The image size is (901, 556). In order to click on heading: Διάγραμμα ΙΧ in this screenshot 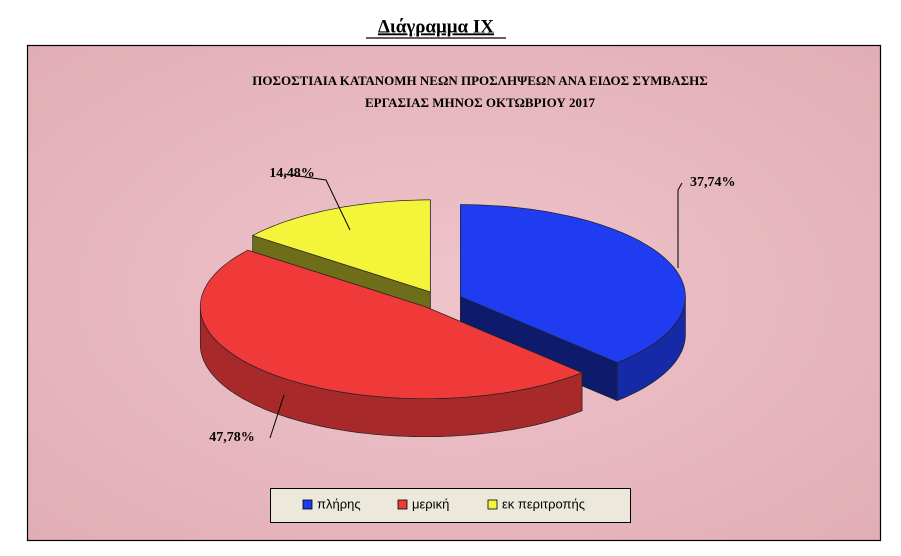, I will do `click(436, 26)`.